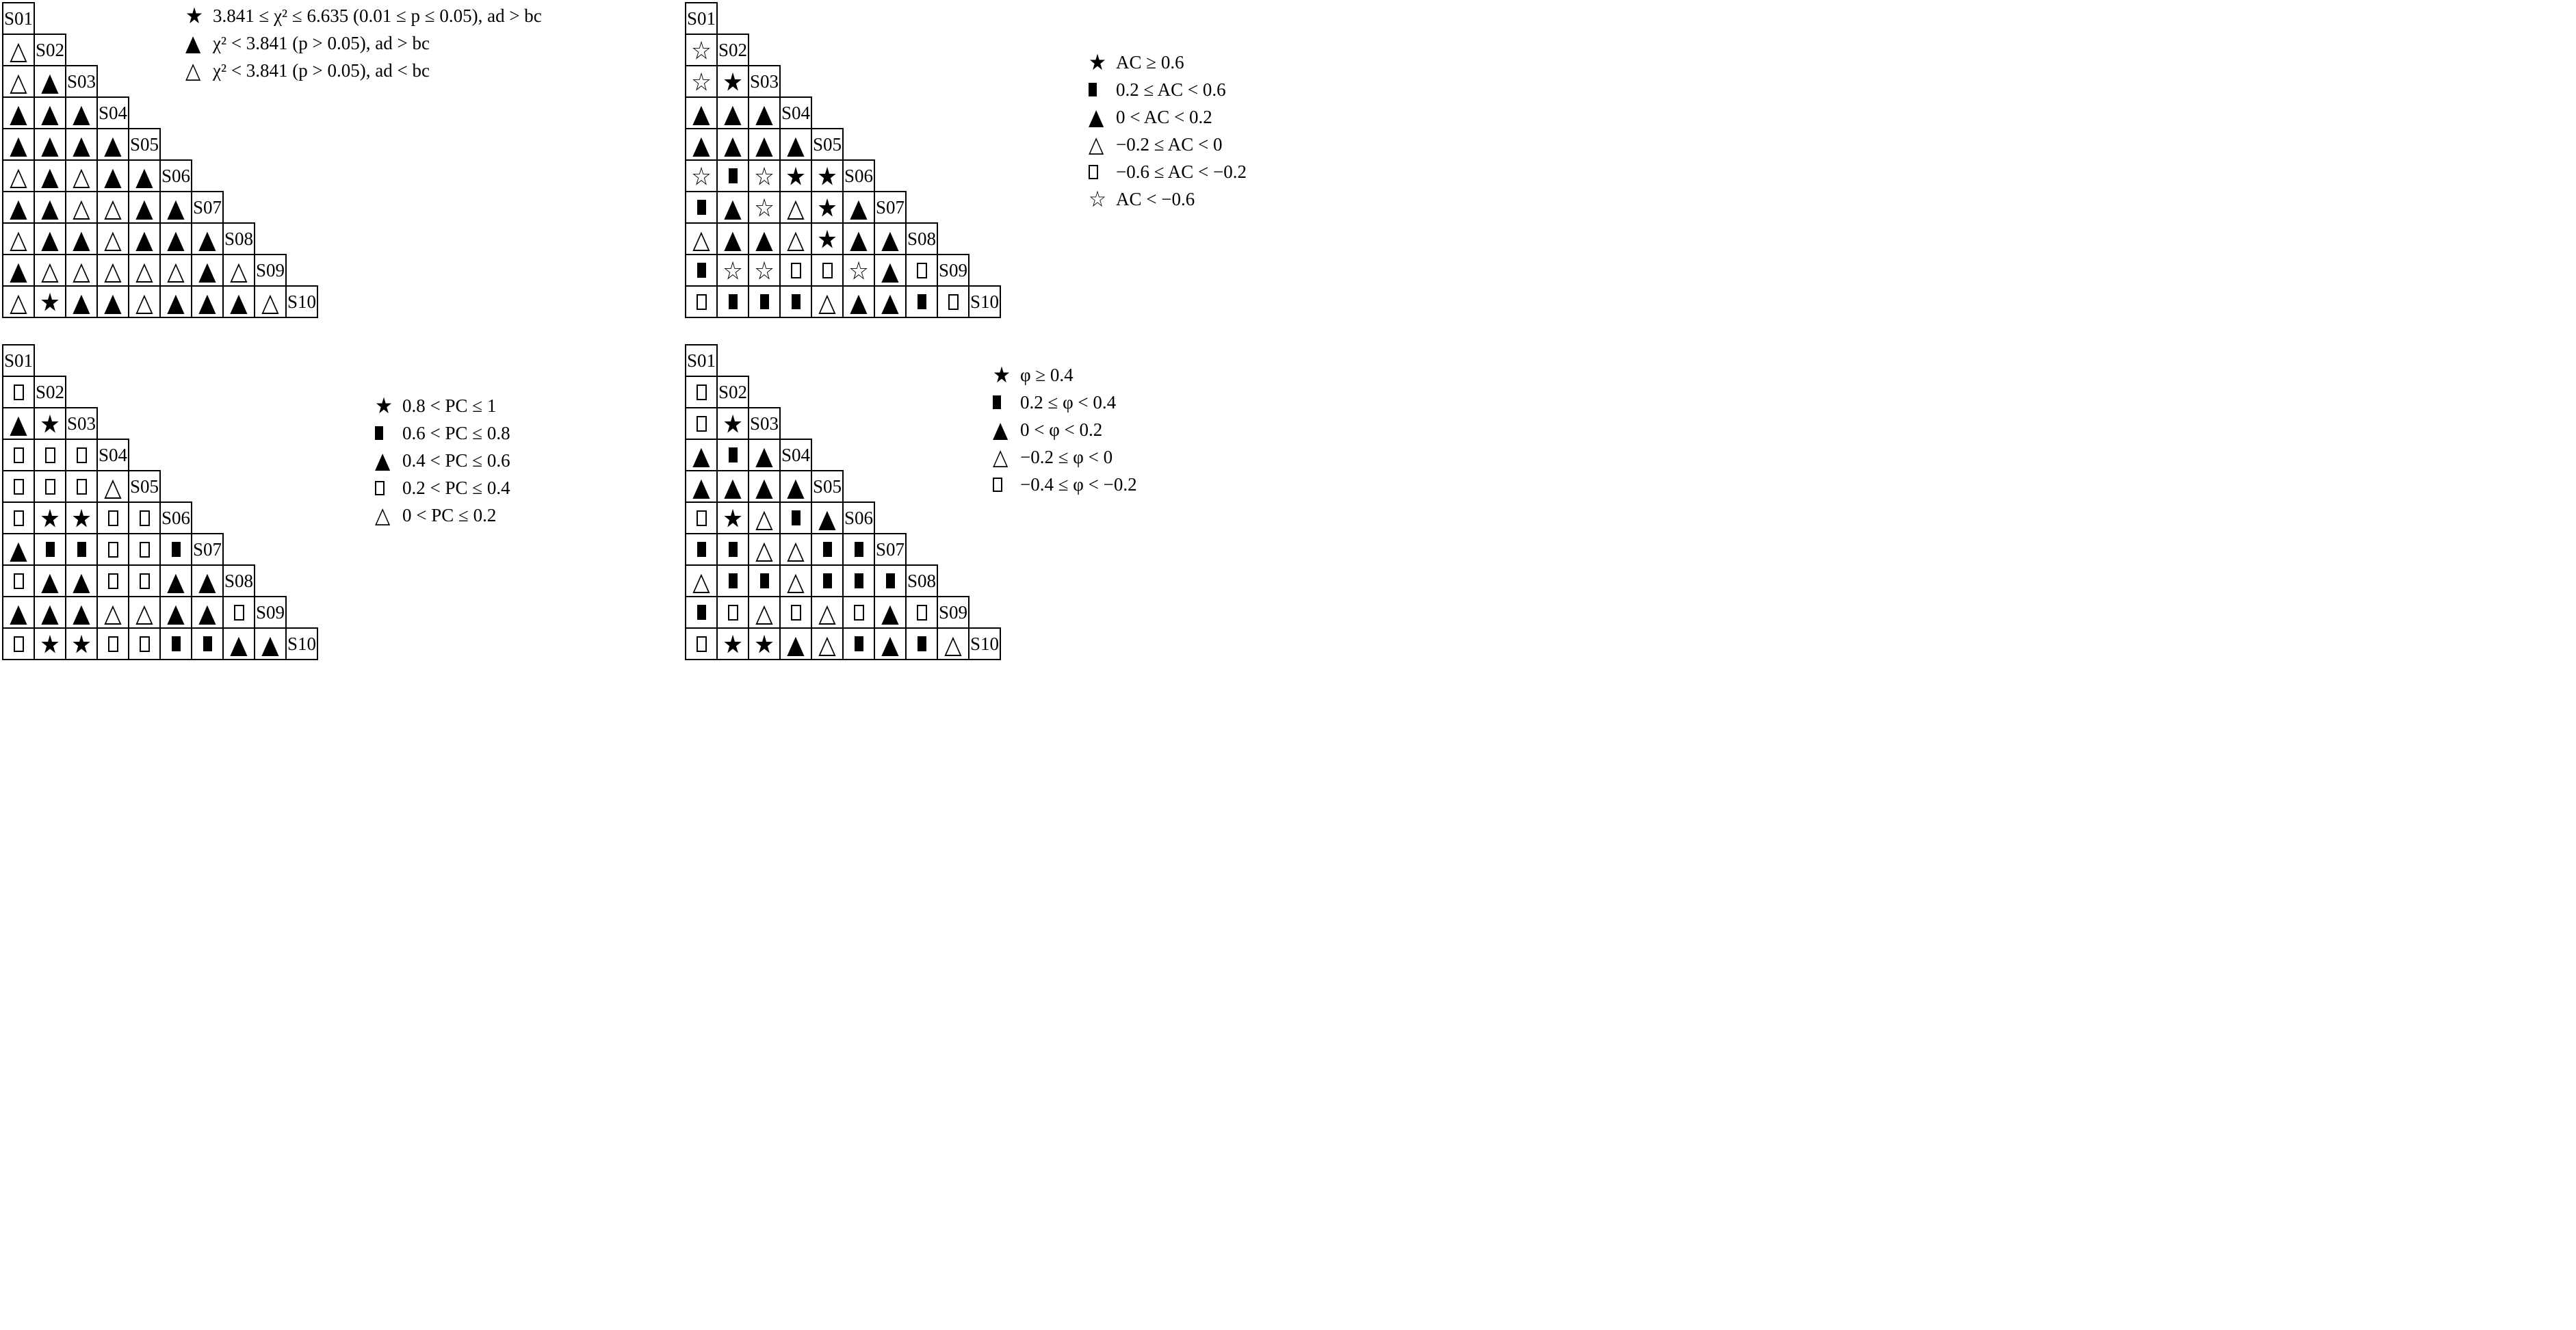  I want to click on cell-S09-S06, so click(859, 612).